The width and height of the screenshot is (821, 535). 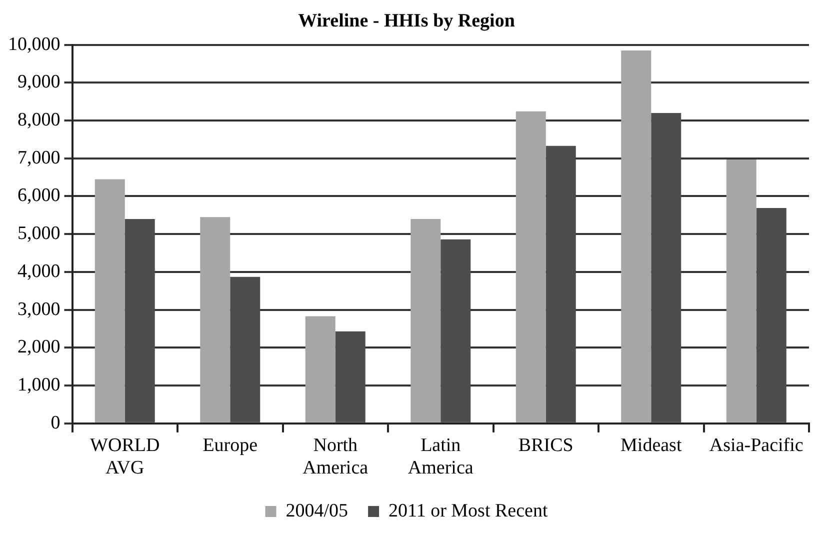 I want to click on x-tick-label: North America, so click(x=335, y=456).